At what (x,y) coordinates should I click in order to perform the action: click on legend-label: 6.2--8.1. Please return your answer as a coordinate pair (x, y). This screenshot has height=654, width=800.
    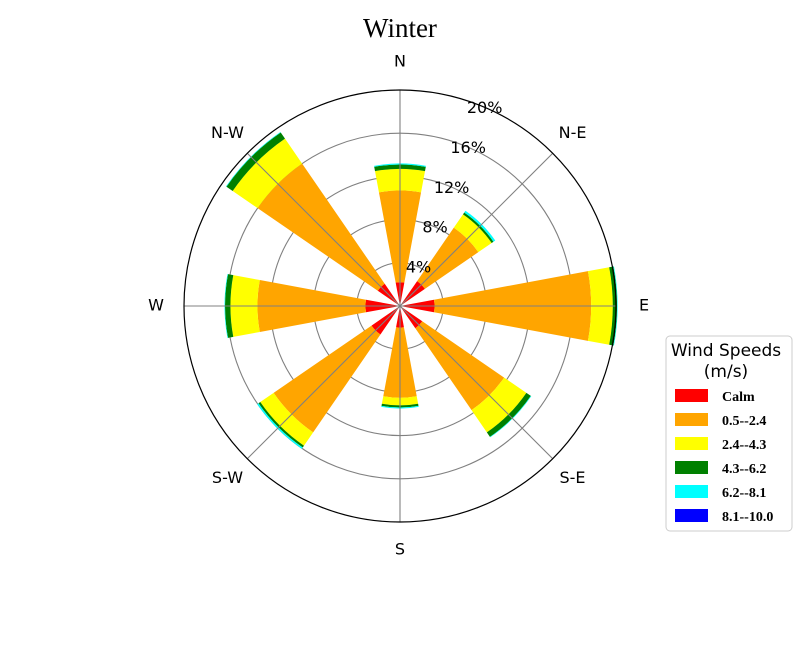
    Looking at the image, I should click on (744, 493).